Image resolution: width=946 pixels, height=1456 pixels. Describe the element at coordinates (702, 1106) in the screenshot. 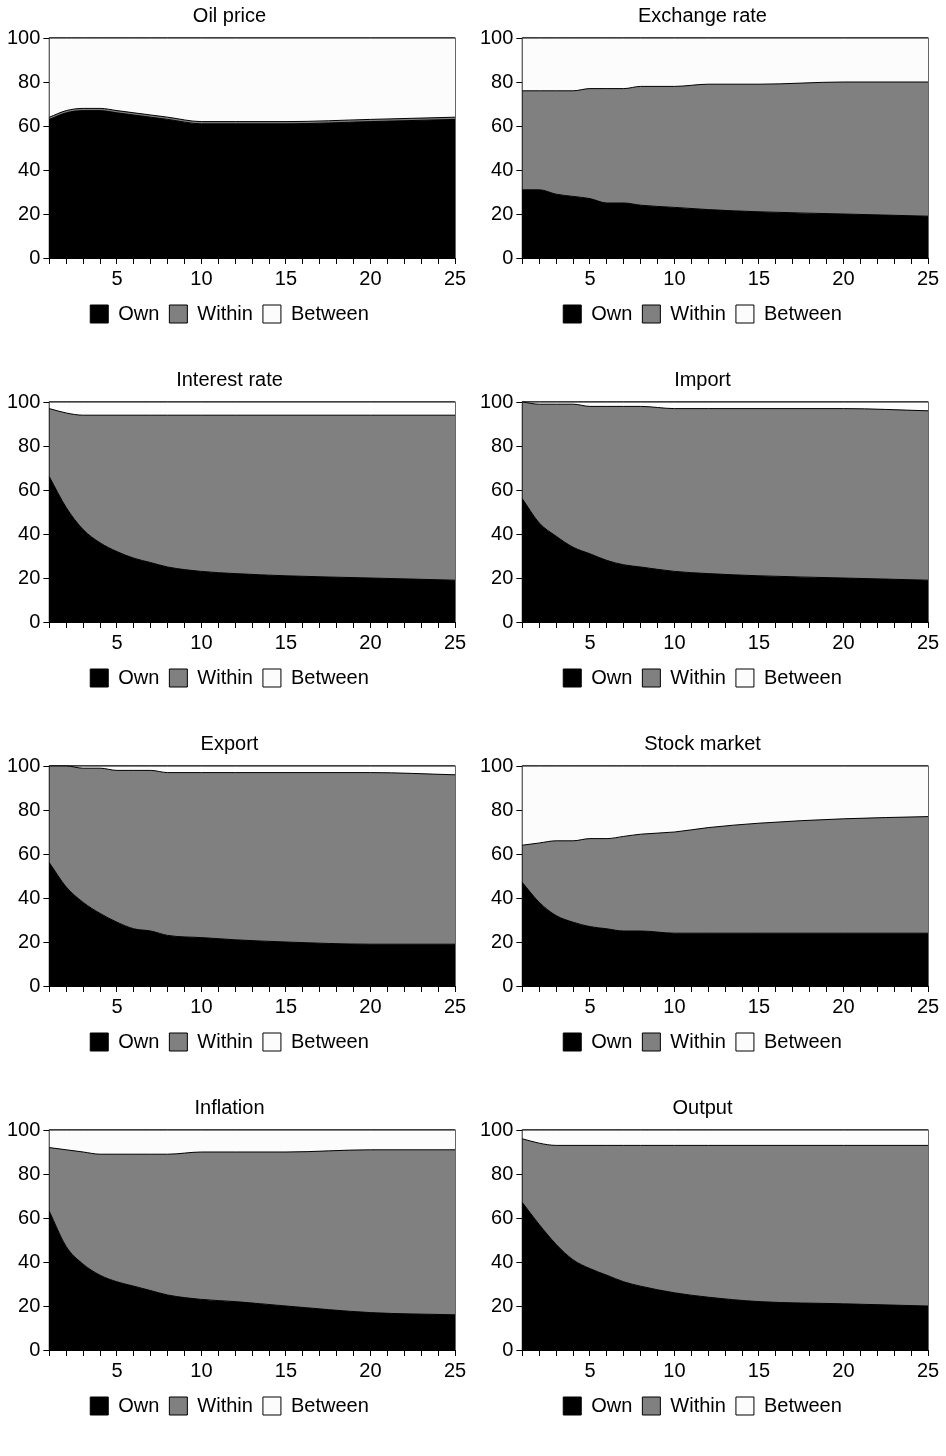

I see `chart-title: Output` at that location.